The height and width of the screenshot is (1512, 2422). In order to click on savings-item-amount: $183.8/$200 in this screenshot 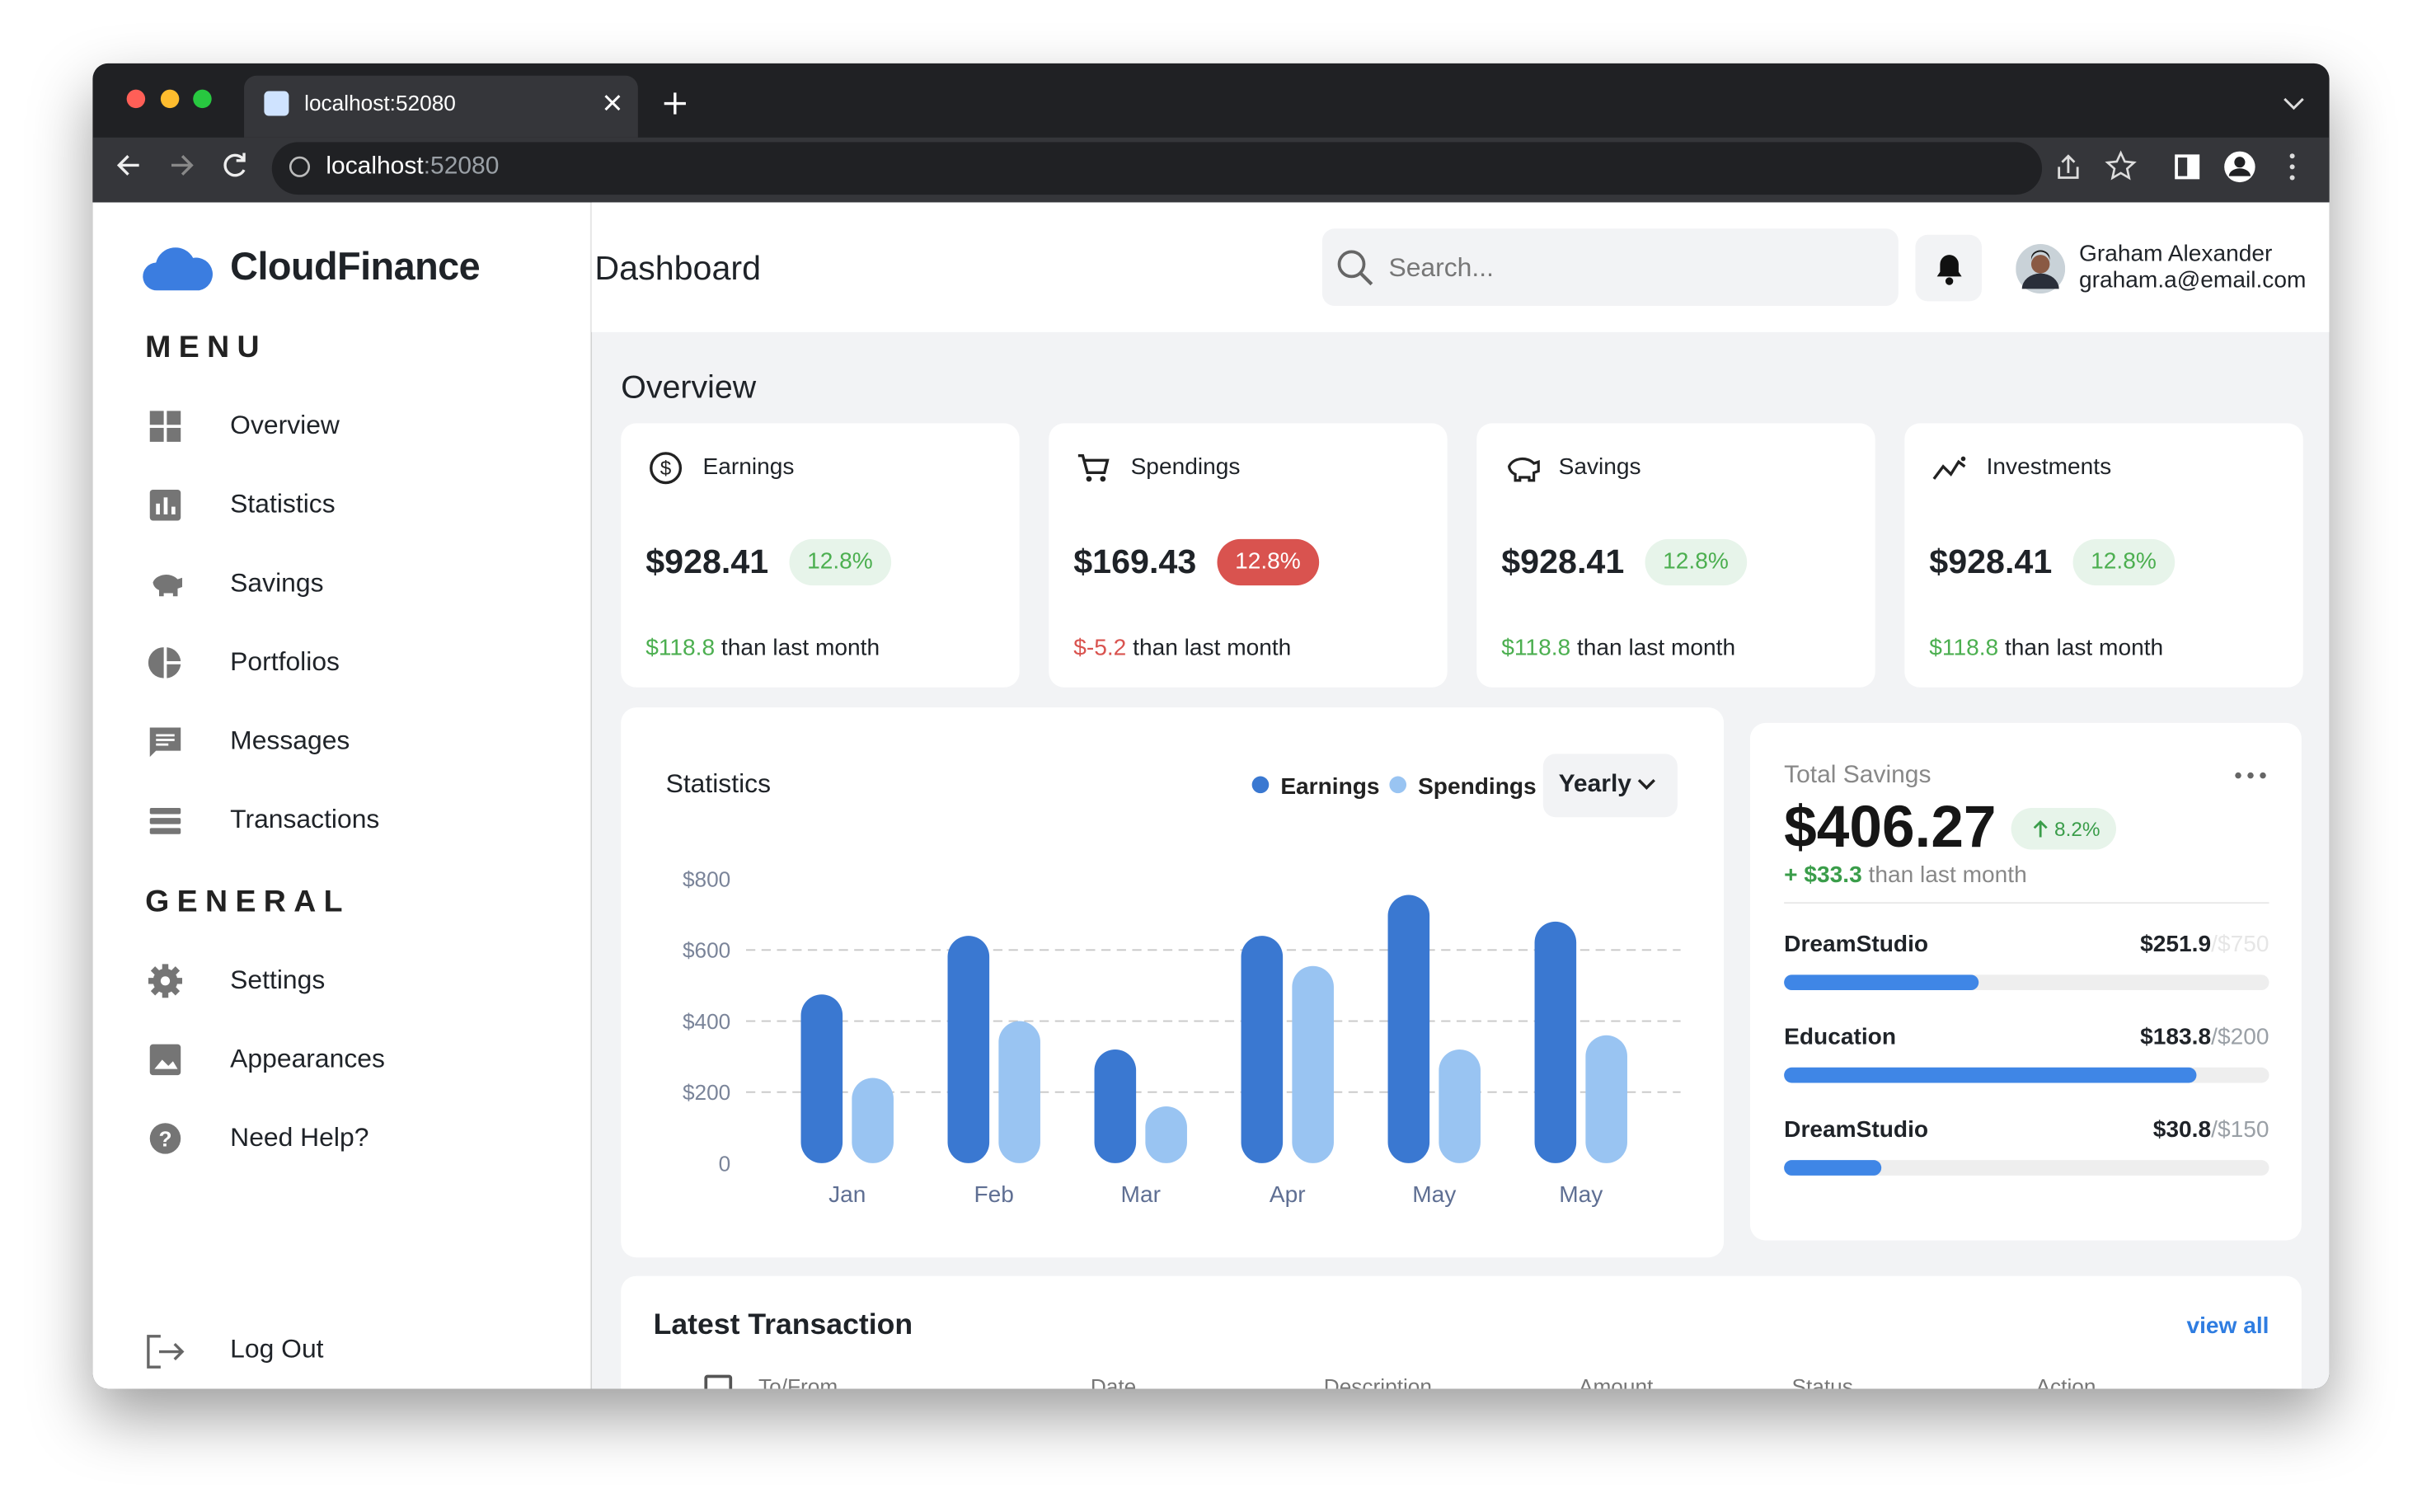, I will do `click(2204, 1038)`.